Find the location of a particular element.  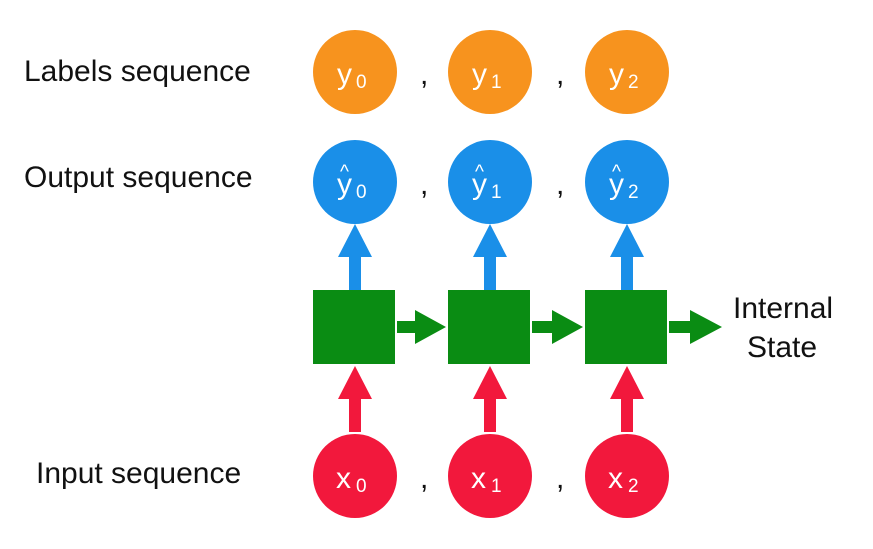

label-subscript: 1 is located at coordinates (496, 82).